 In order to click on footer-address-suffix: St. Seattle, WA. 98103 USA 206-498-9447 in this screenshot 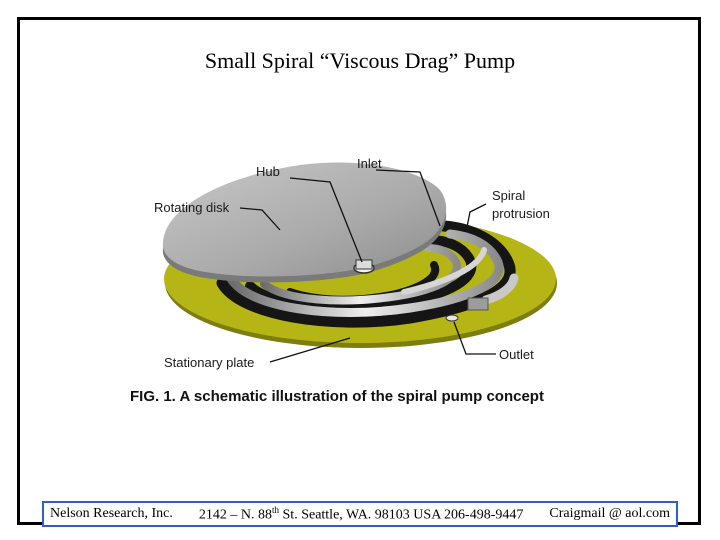, I will do `click(401, 515)`.